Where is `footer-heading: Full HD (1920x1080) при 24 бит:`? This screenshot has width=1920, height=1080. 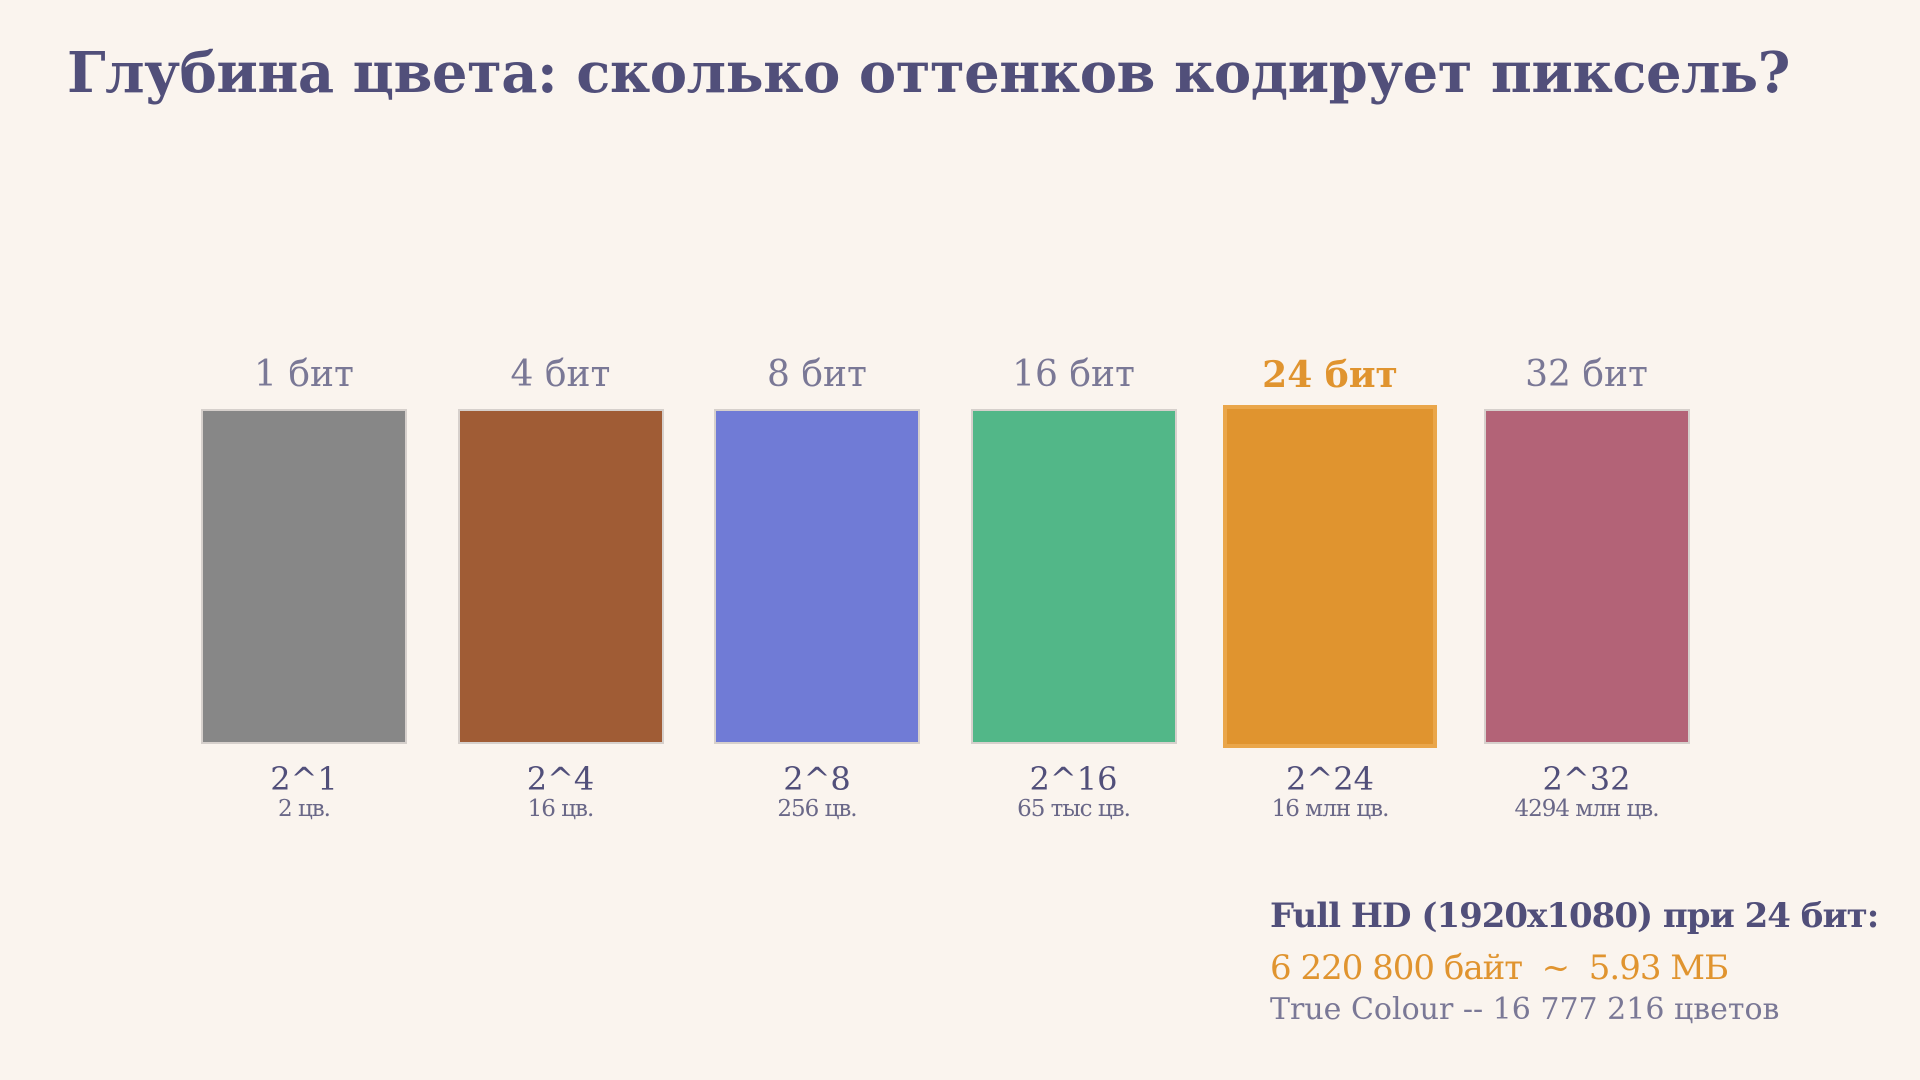 footer-heading: Full HD (1920x1080) при 24 бит: is located at coordinates (1574, 916).